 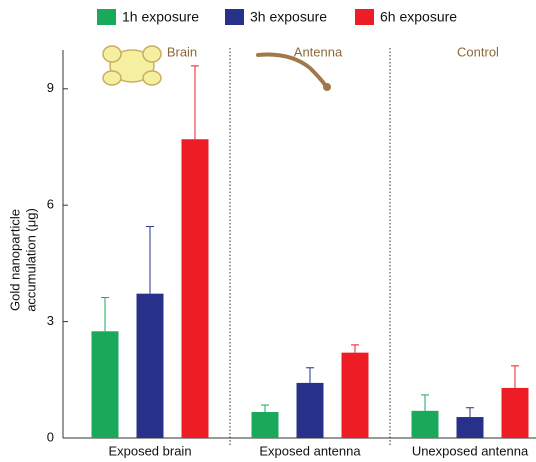 I want to click on annotation: Brain, so click(x=182, y=51).